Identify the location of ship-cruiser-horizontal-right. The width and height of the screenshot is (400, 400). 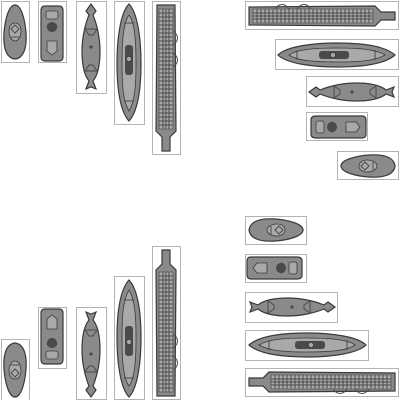
(307, 345).